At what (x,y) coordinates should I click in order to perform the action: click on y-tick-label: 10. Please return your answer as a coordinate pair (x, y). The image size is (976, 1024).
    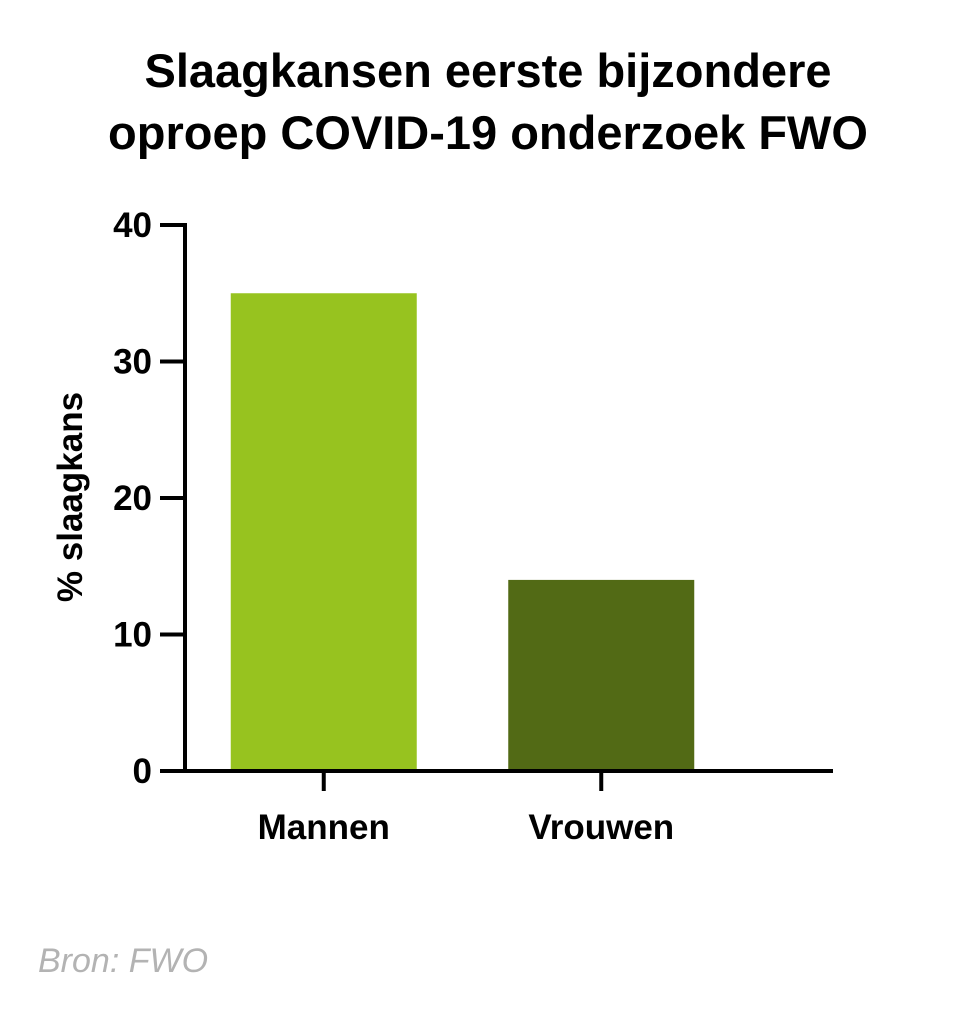
    Looking at the image, I should click on (132, 635).